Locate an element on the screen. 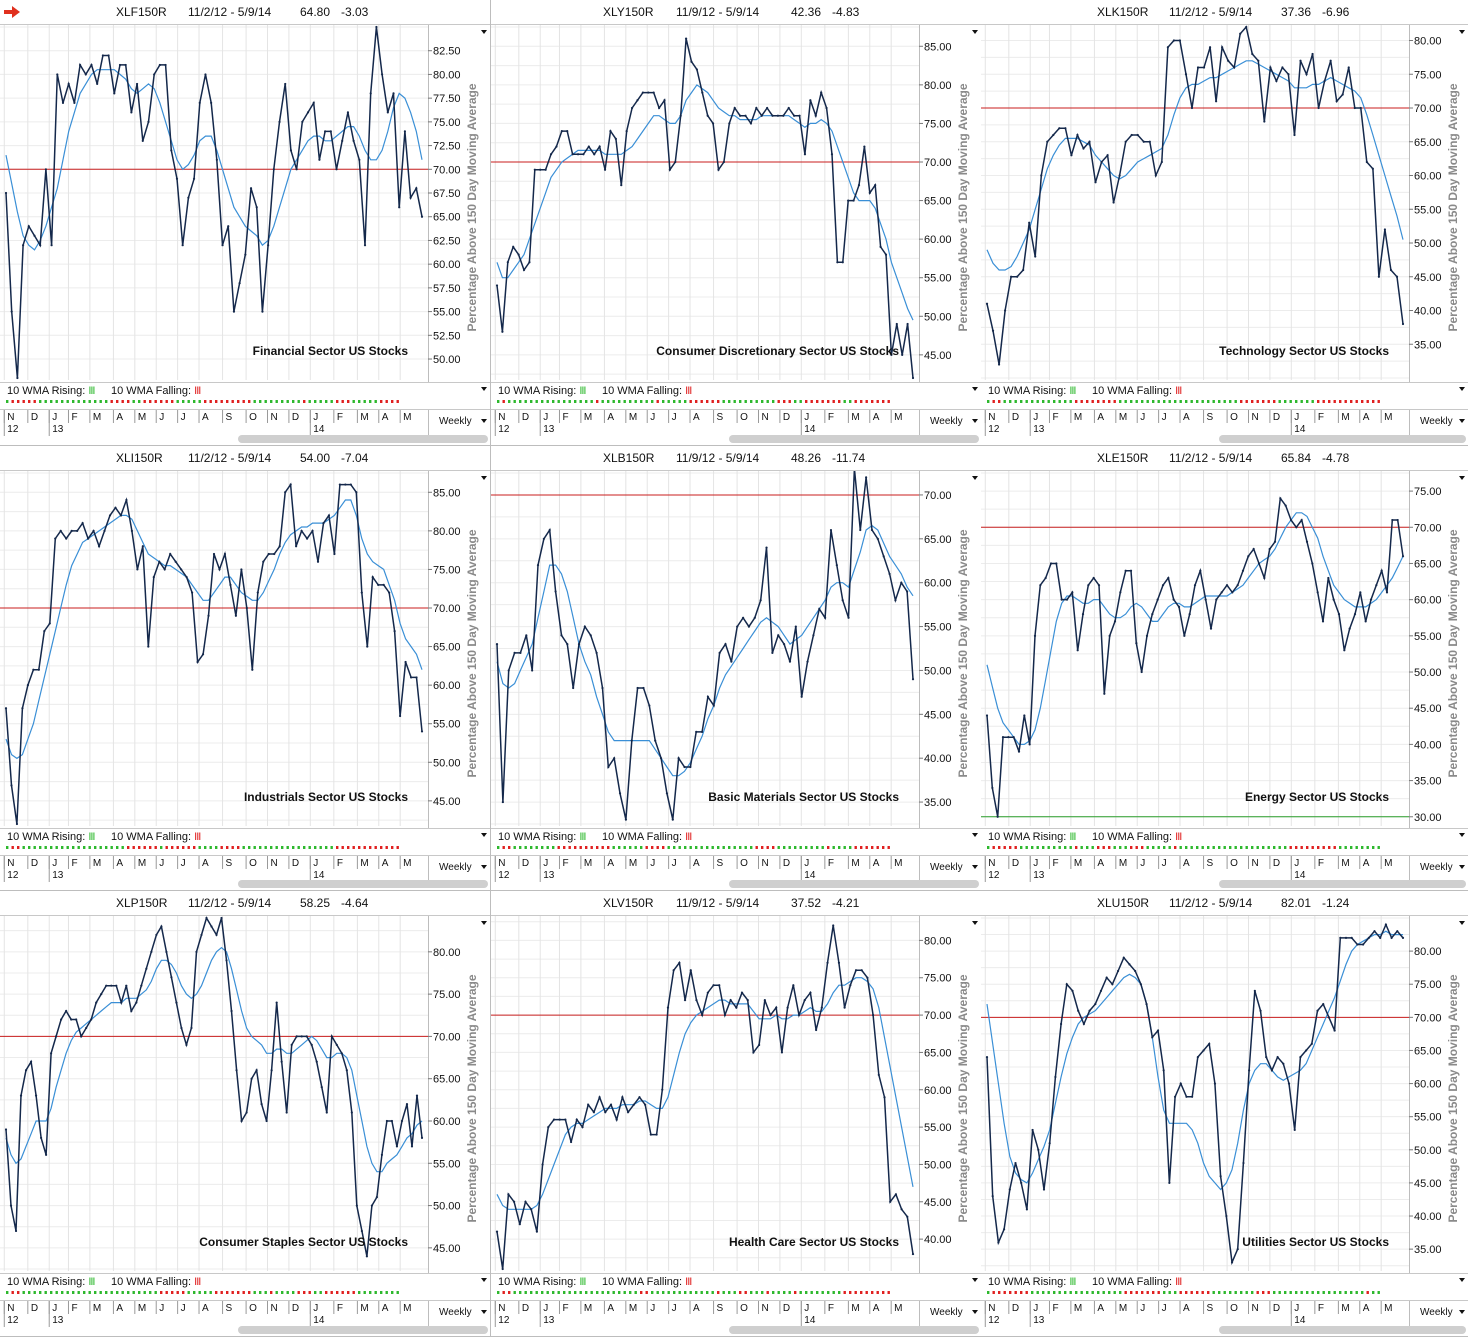  x-tick-year: 12 is located at coordinates (994, 875).